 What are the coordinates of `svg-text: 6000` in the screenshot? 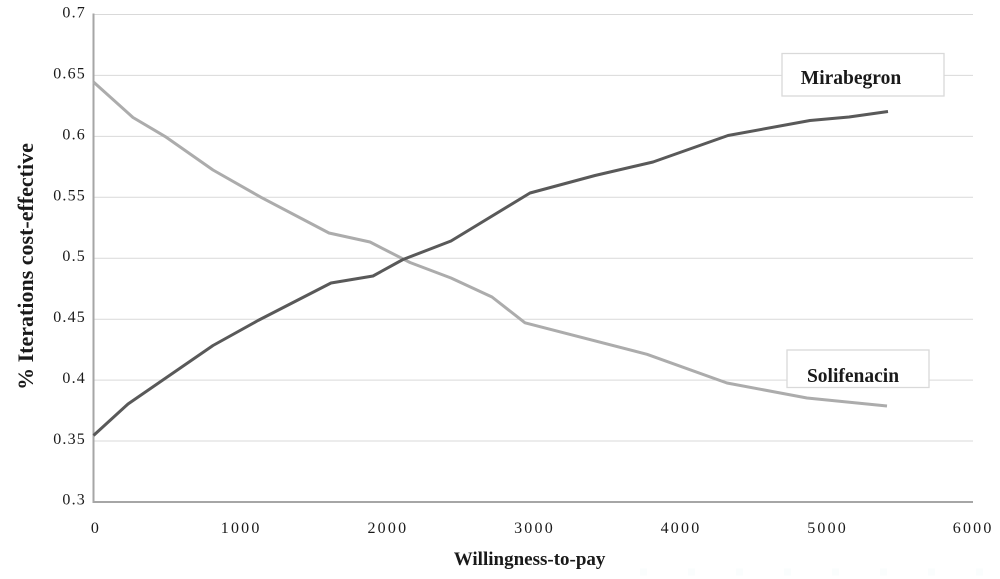 It's located at (973, 528).